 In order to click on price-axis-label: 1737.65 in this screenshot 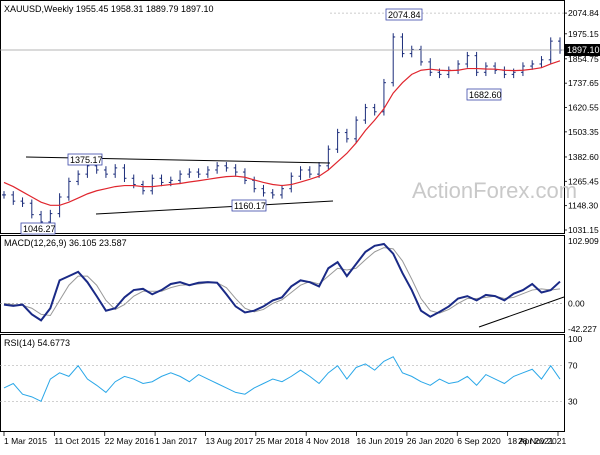, I will do `click(583, 83)`.